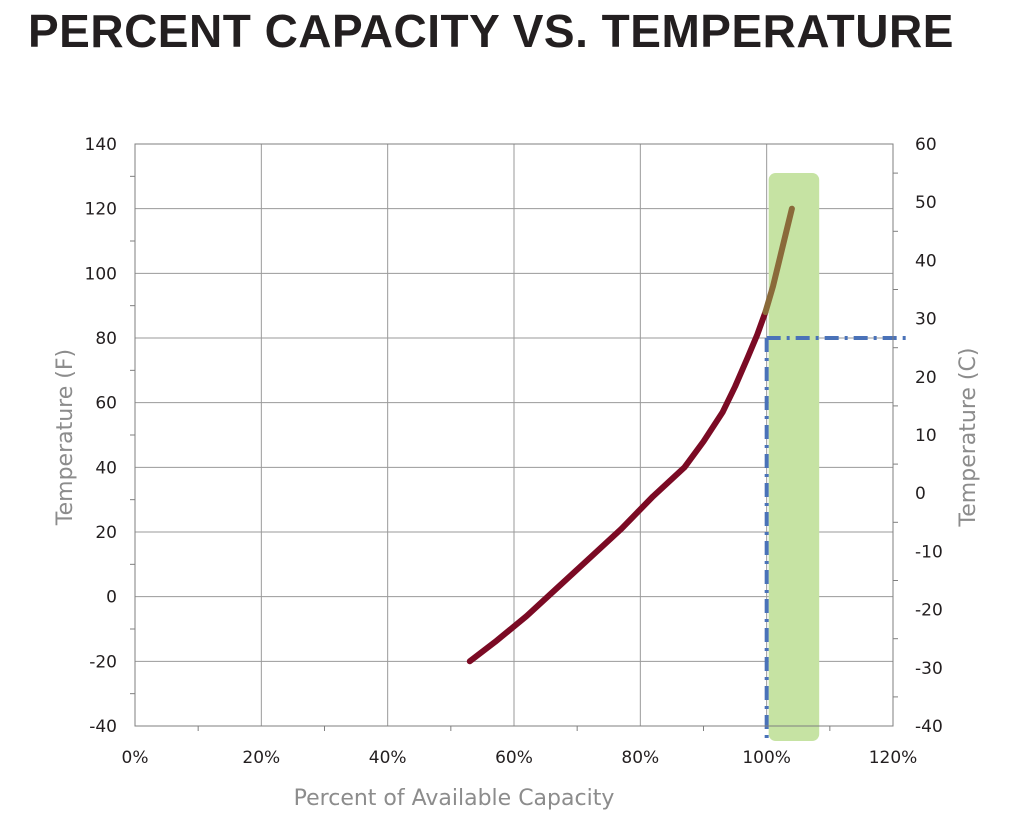  What do you see at coordinates (794, 457) in the screenshot?
I see `highlight-band` at bounding box center [794, 457].